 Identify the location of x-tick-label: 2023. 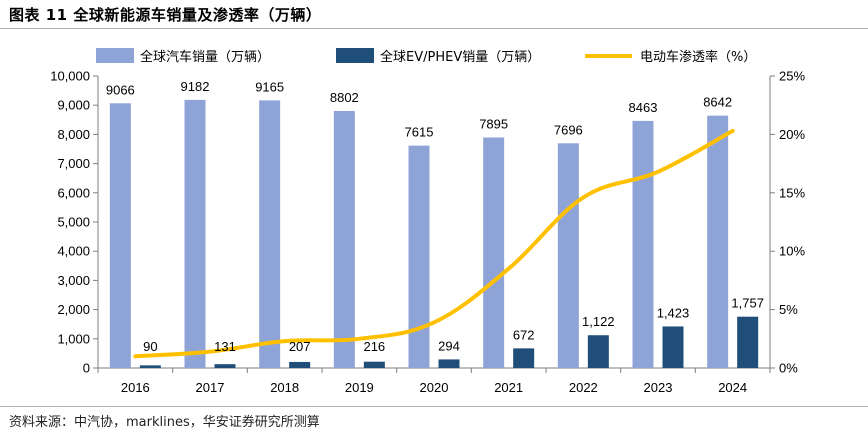
(658, 387).